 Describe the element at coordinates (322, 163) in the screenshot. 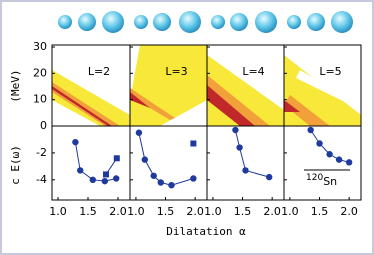

I see `panel-frame` at that location.